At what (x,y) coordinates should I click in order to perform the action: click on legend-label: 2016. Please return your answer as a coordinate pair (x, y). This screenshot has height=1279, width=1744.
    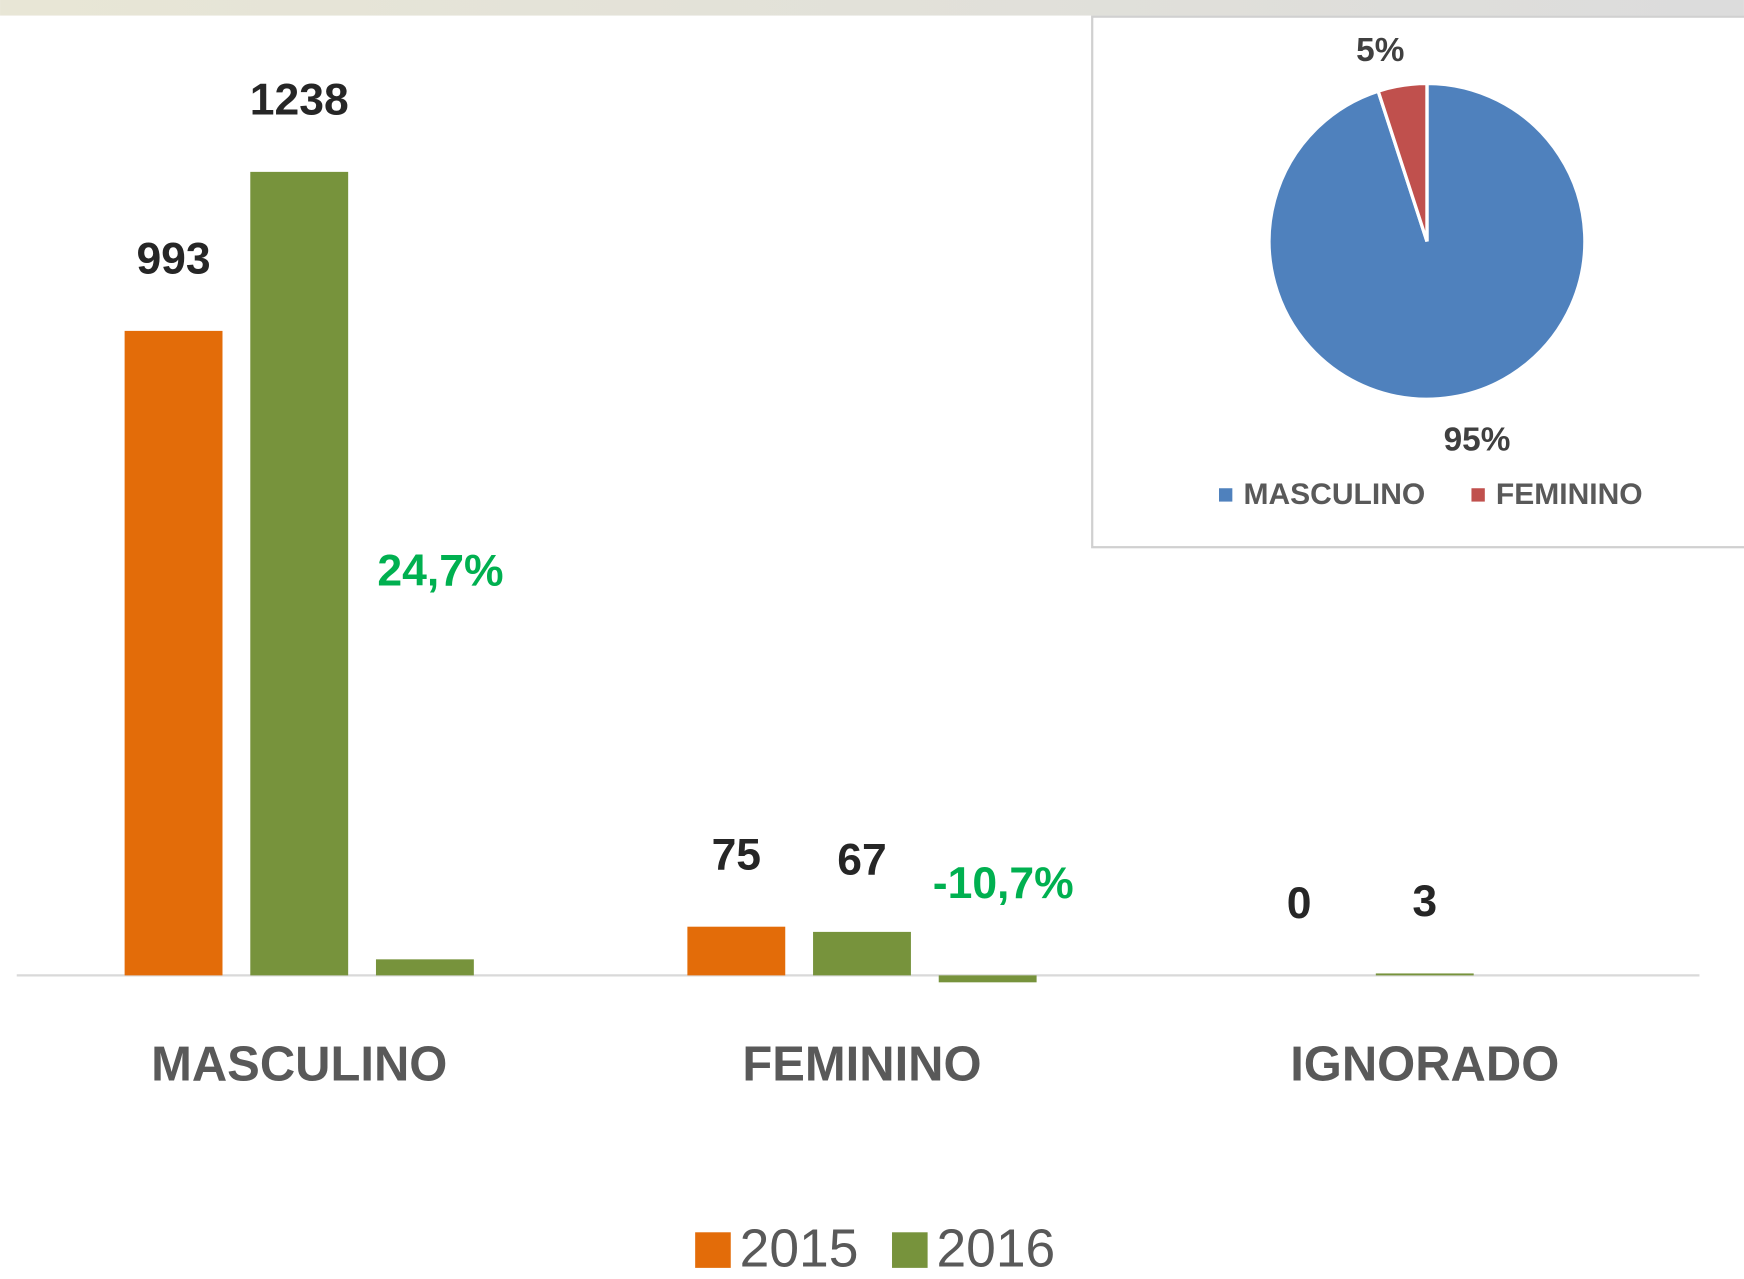
    Looking at the image, I should click on (996, 1248).